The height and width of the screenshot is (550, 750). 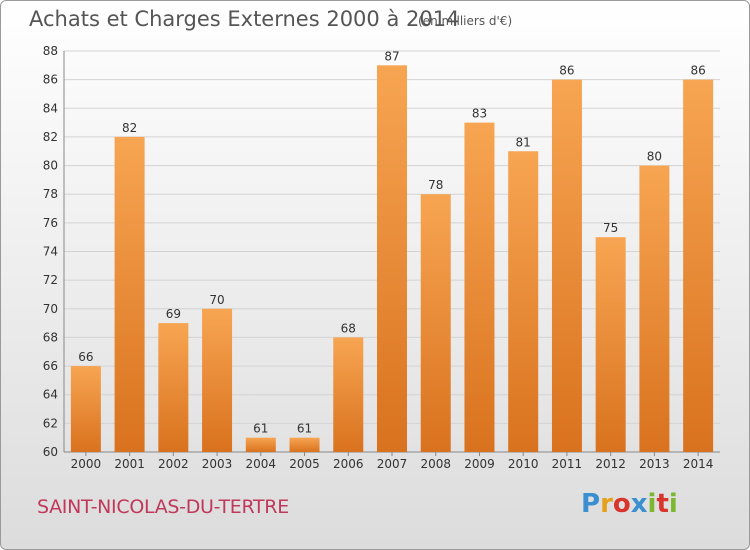 I want to click on proxiti-logo: Proxiti, so click(x=629, y=504).